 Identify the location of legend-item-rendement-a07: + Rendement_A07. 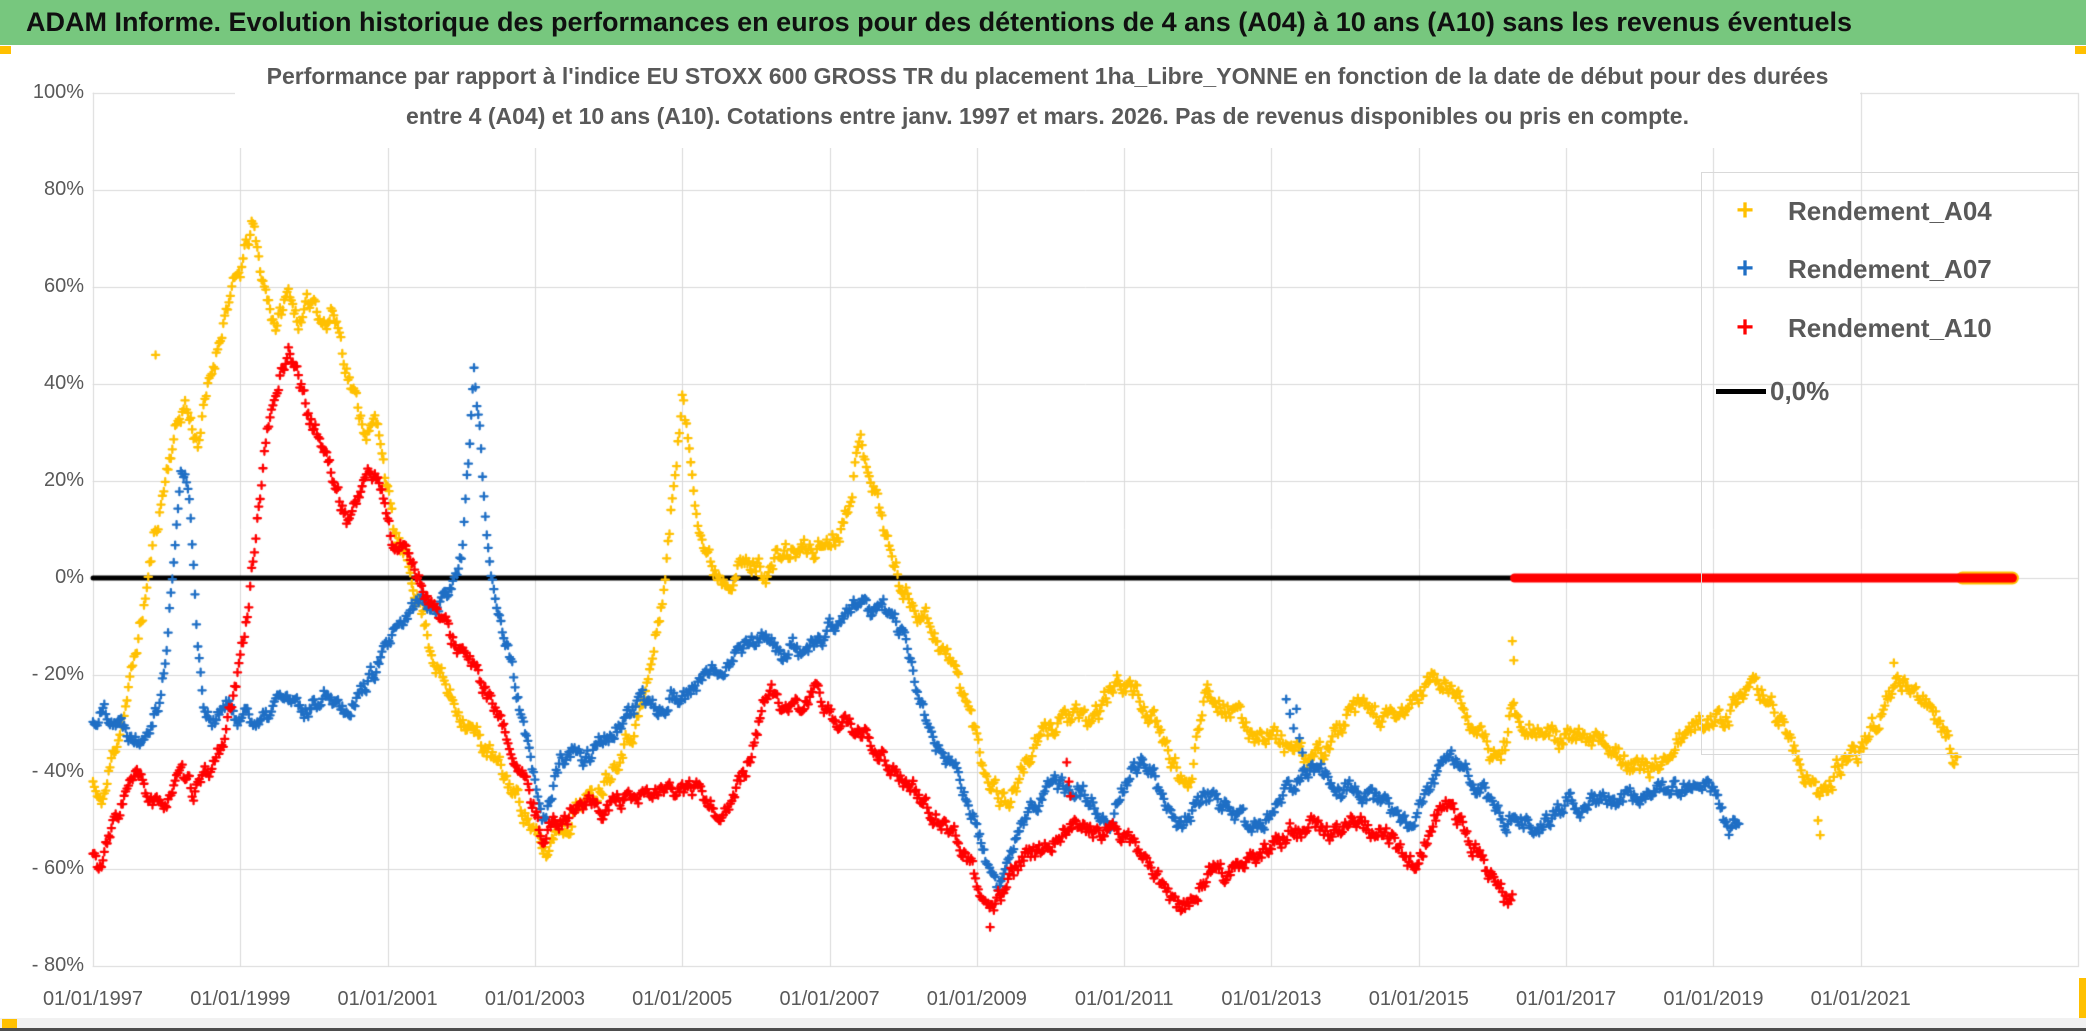
(1890, 269).